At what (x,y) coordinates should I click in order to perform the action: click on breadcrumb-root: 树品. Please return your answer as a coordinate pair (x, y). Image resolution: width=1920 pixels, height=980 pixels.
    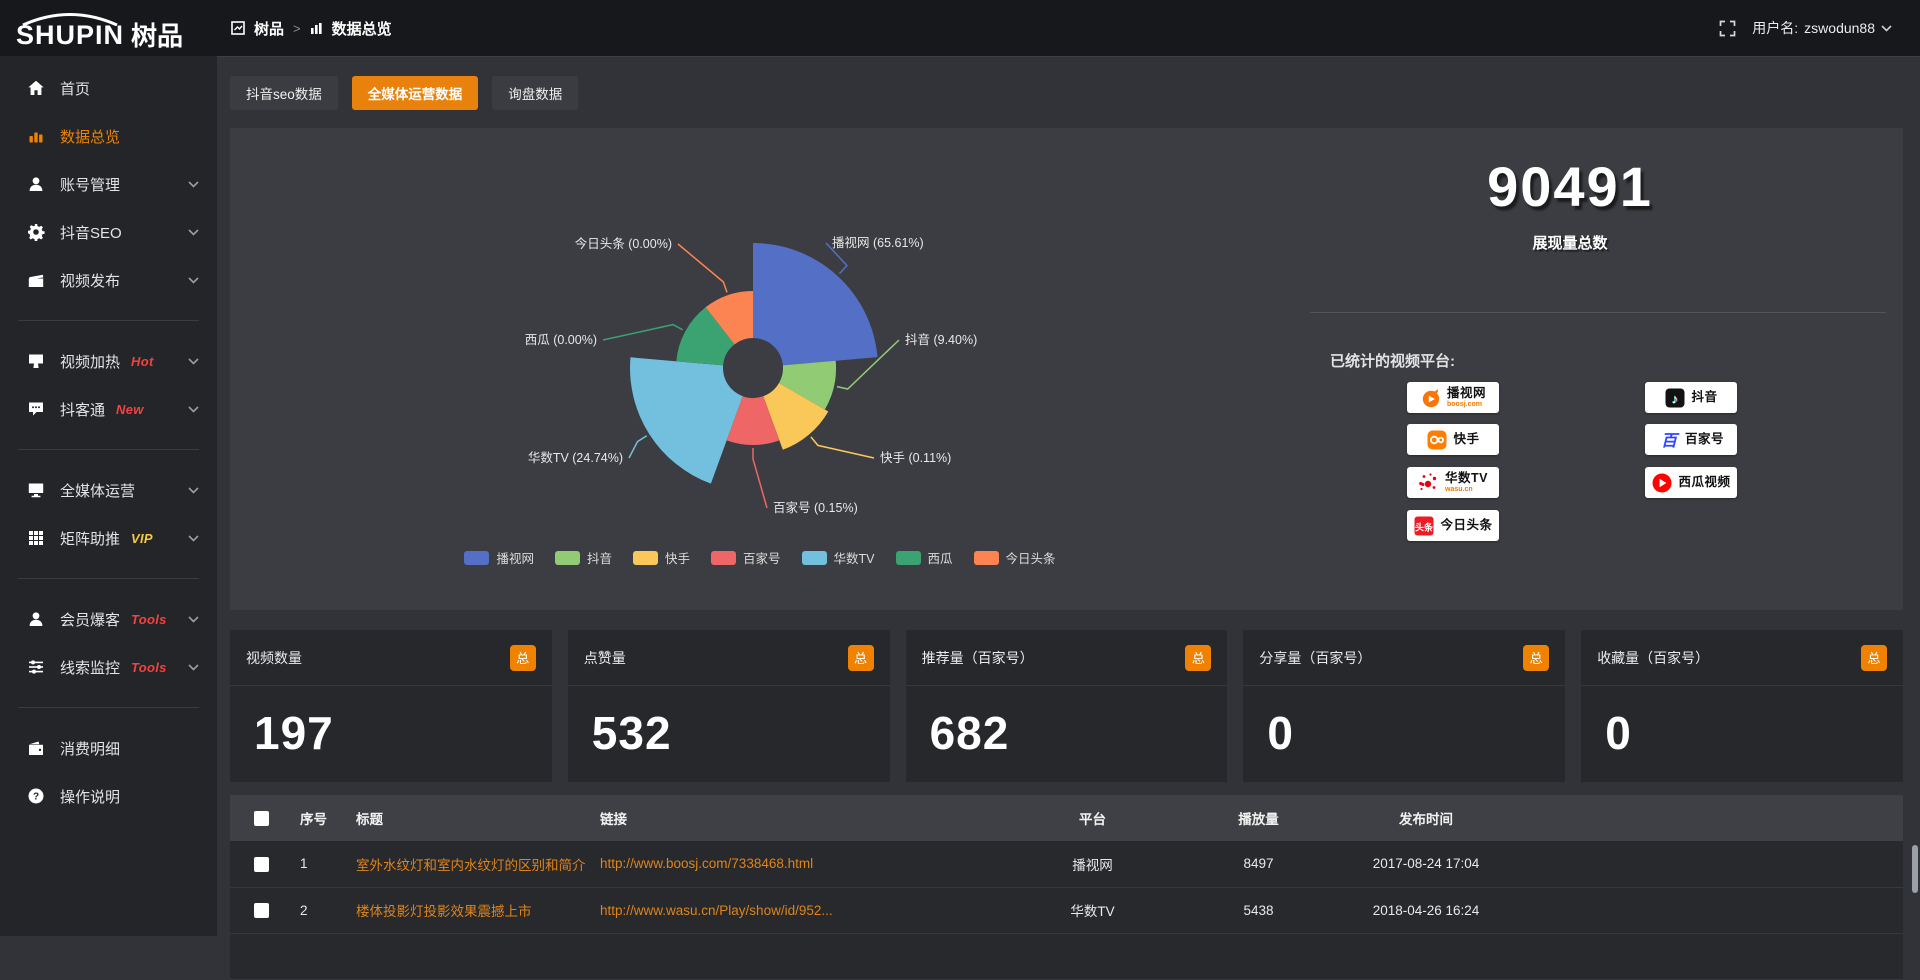
    Looking at the image, I should click on (269, 29).